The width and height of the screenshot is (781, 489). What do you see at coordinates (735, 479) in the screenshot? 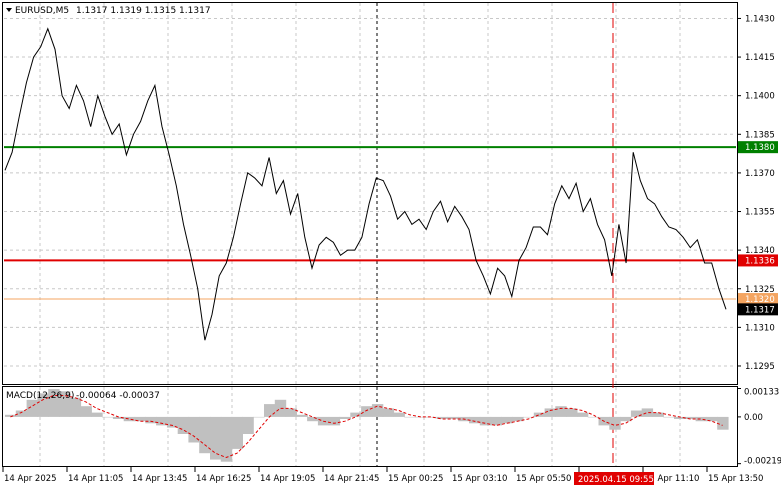
I see `time-tick-label: 15 Apr 13:50` at bounding box center [735, 479].